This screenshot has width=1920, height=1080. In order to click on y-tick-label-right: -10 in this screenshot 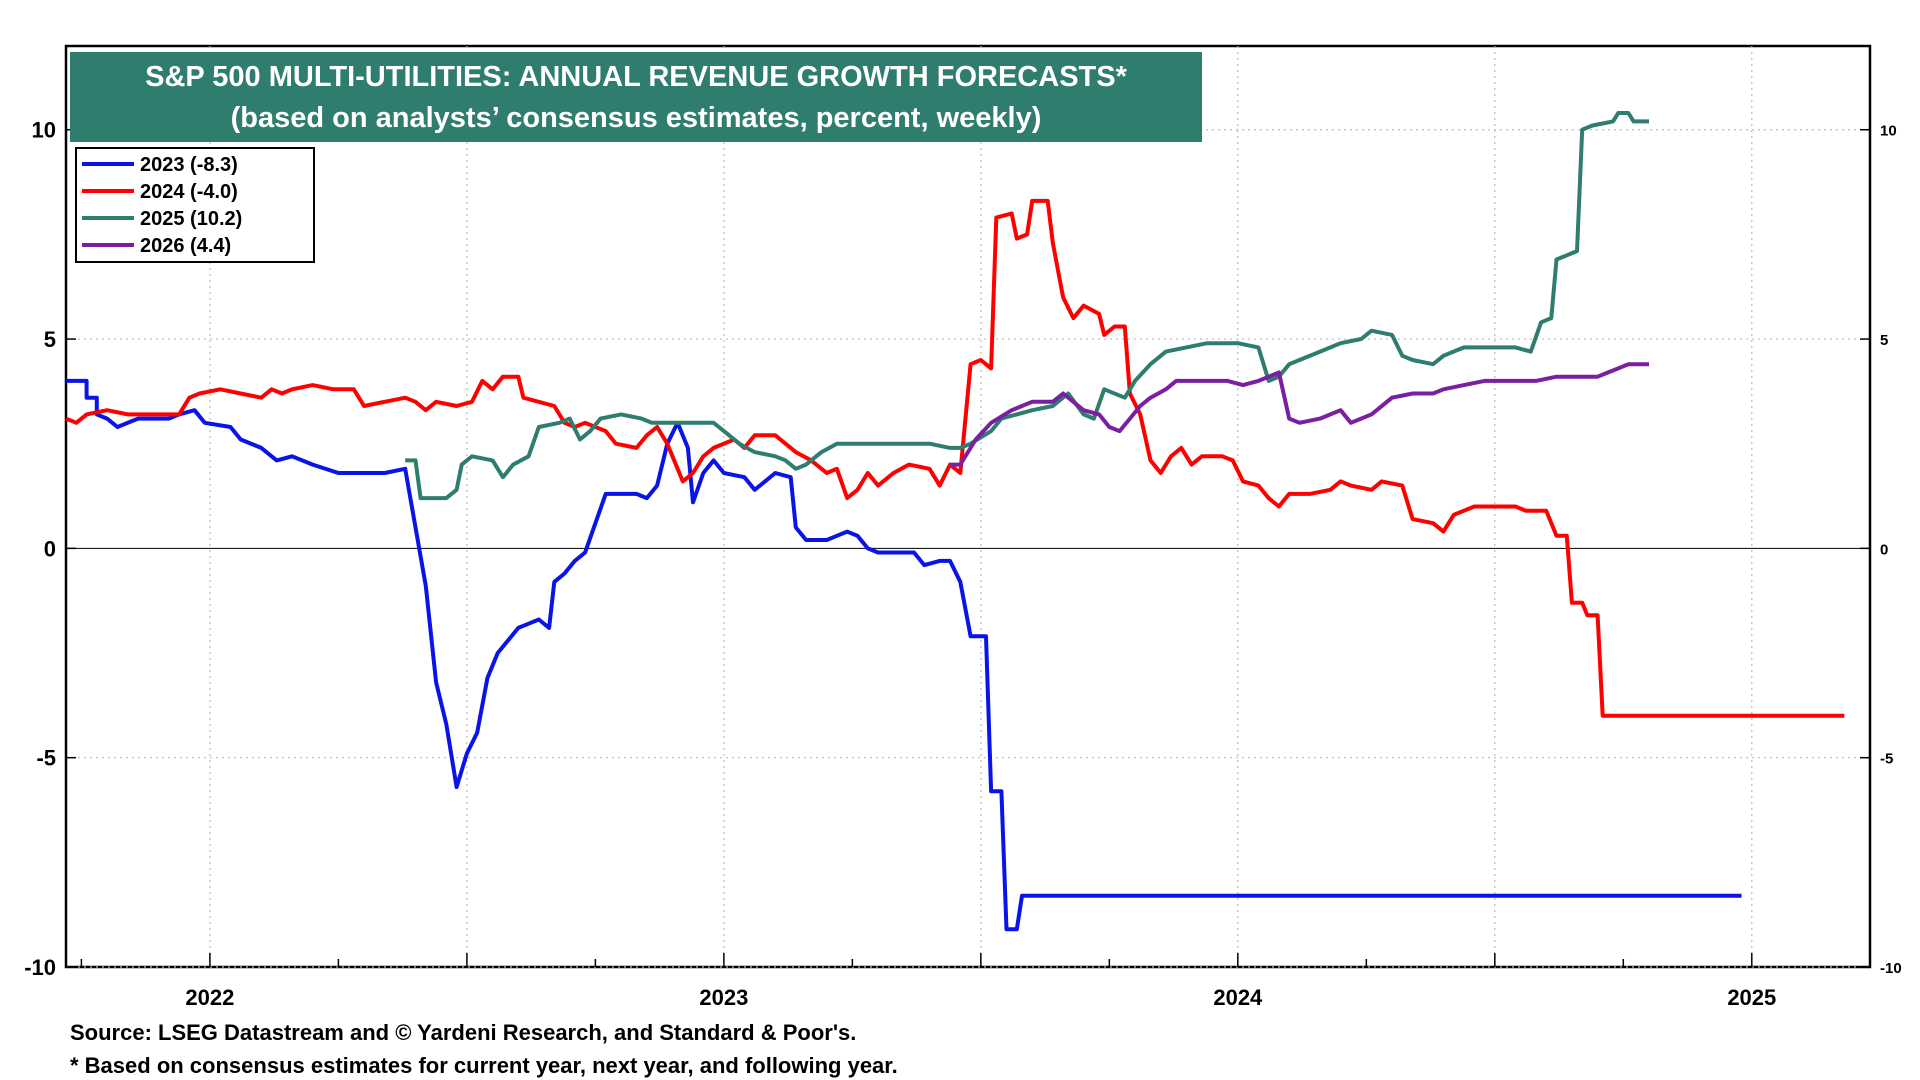, I will do `click(1891, 968)`.